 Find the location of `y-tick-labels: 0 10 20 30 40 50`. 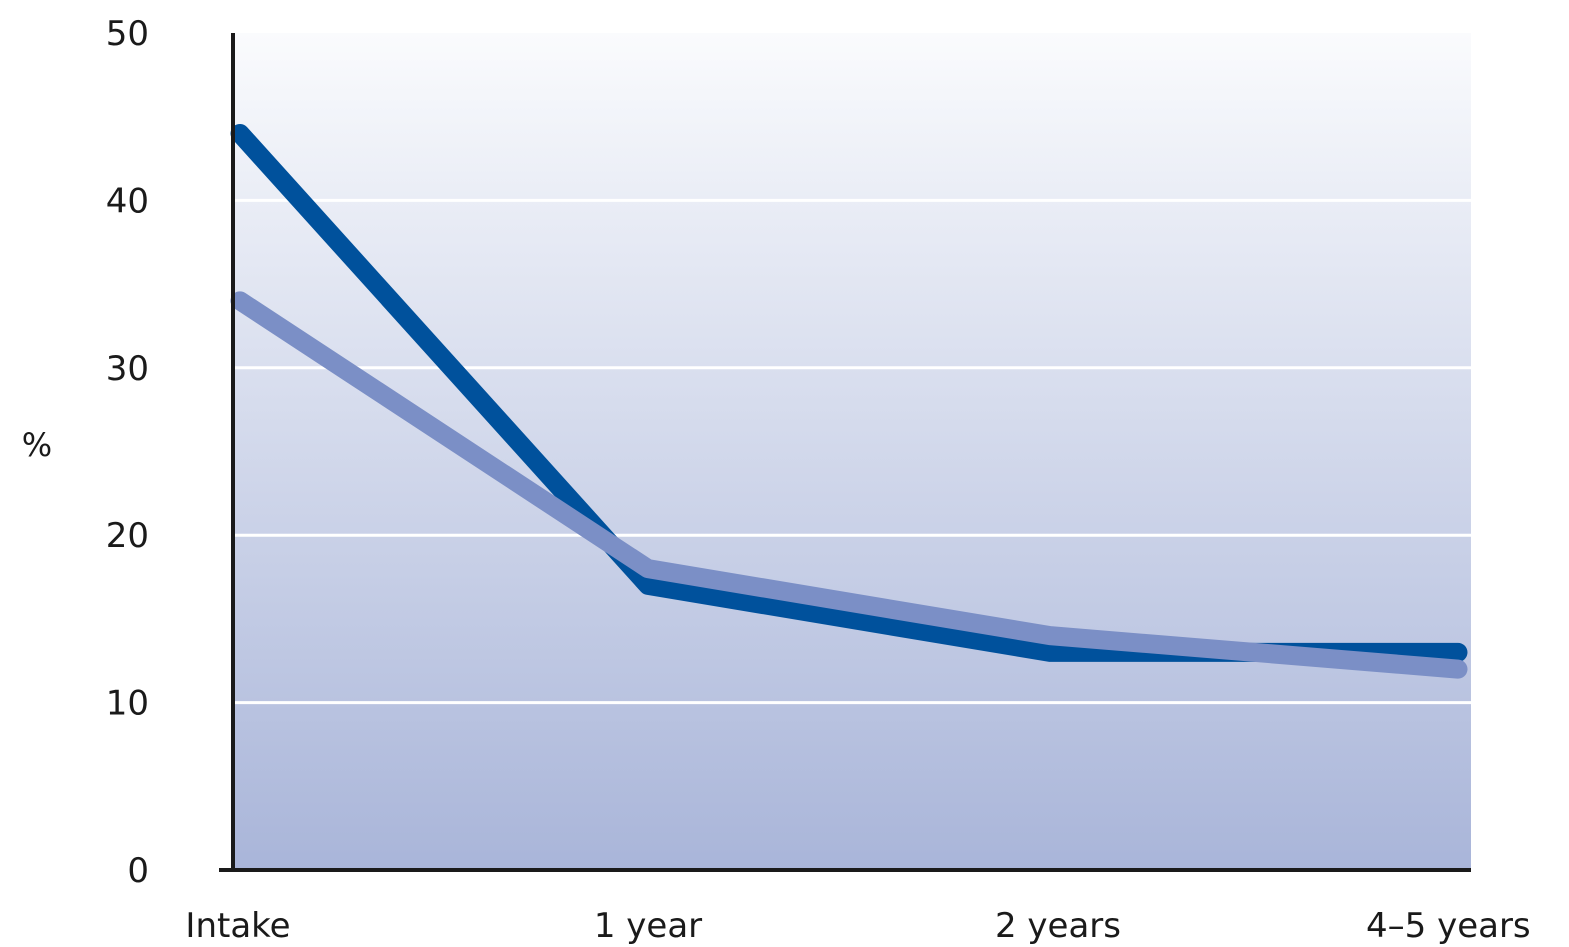

y-tick-labels: 0 10 20 30 40 50 is located at coordinates (127, 452).